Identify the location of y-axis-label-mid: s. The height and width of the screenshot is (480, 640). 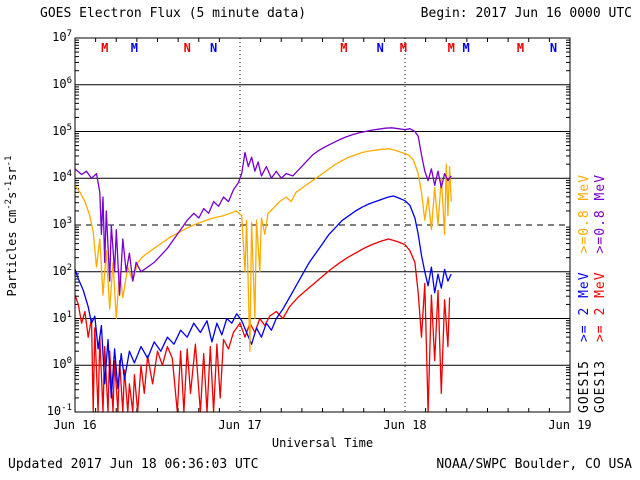
(12, 195).